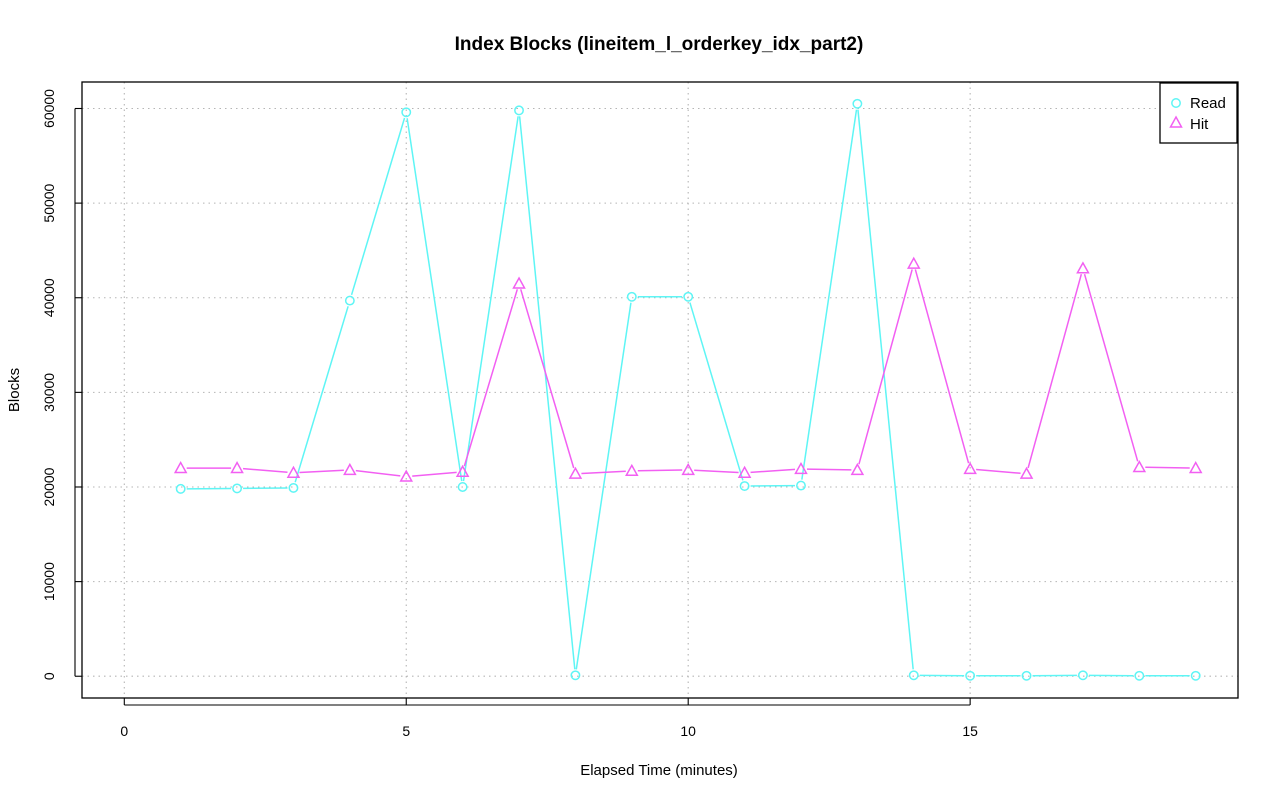  Describe the element at coordinates (970, 731) in the screenshot. I see `x-tick-label: 15` at that location.